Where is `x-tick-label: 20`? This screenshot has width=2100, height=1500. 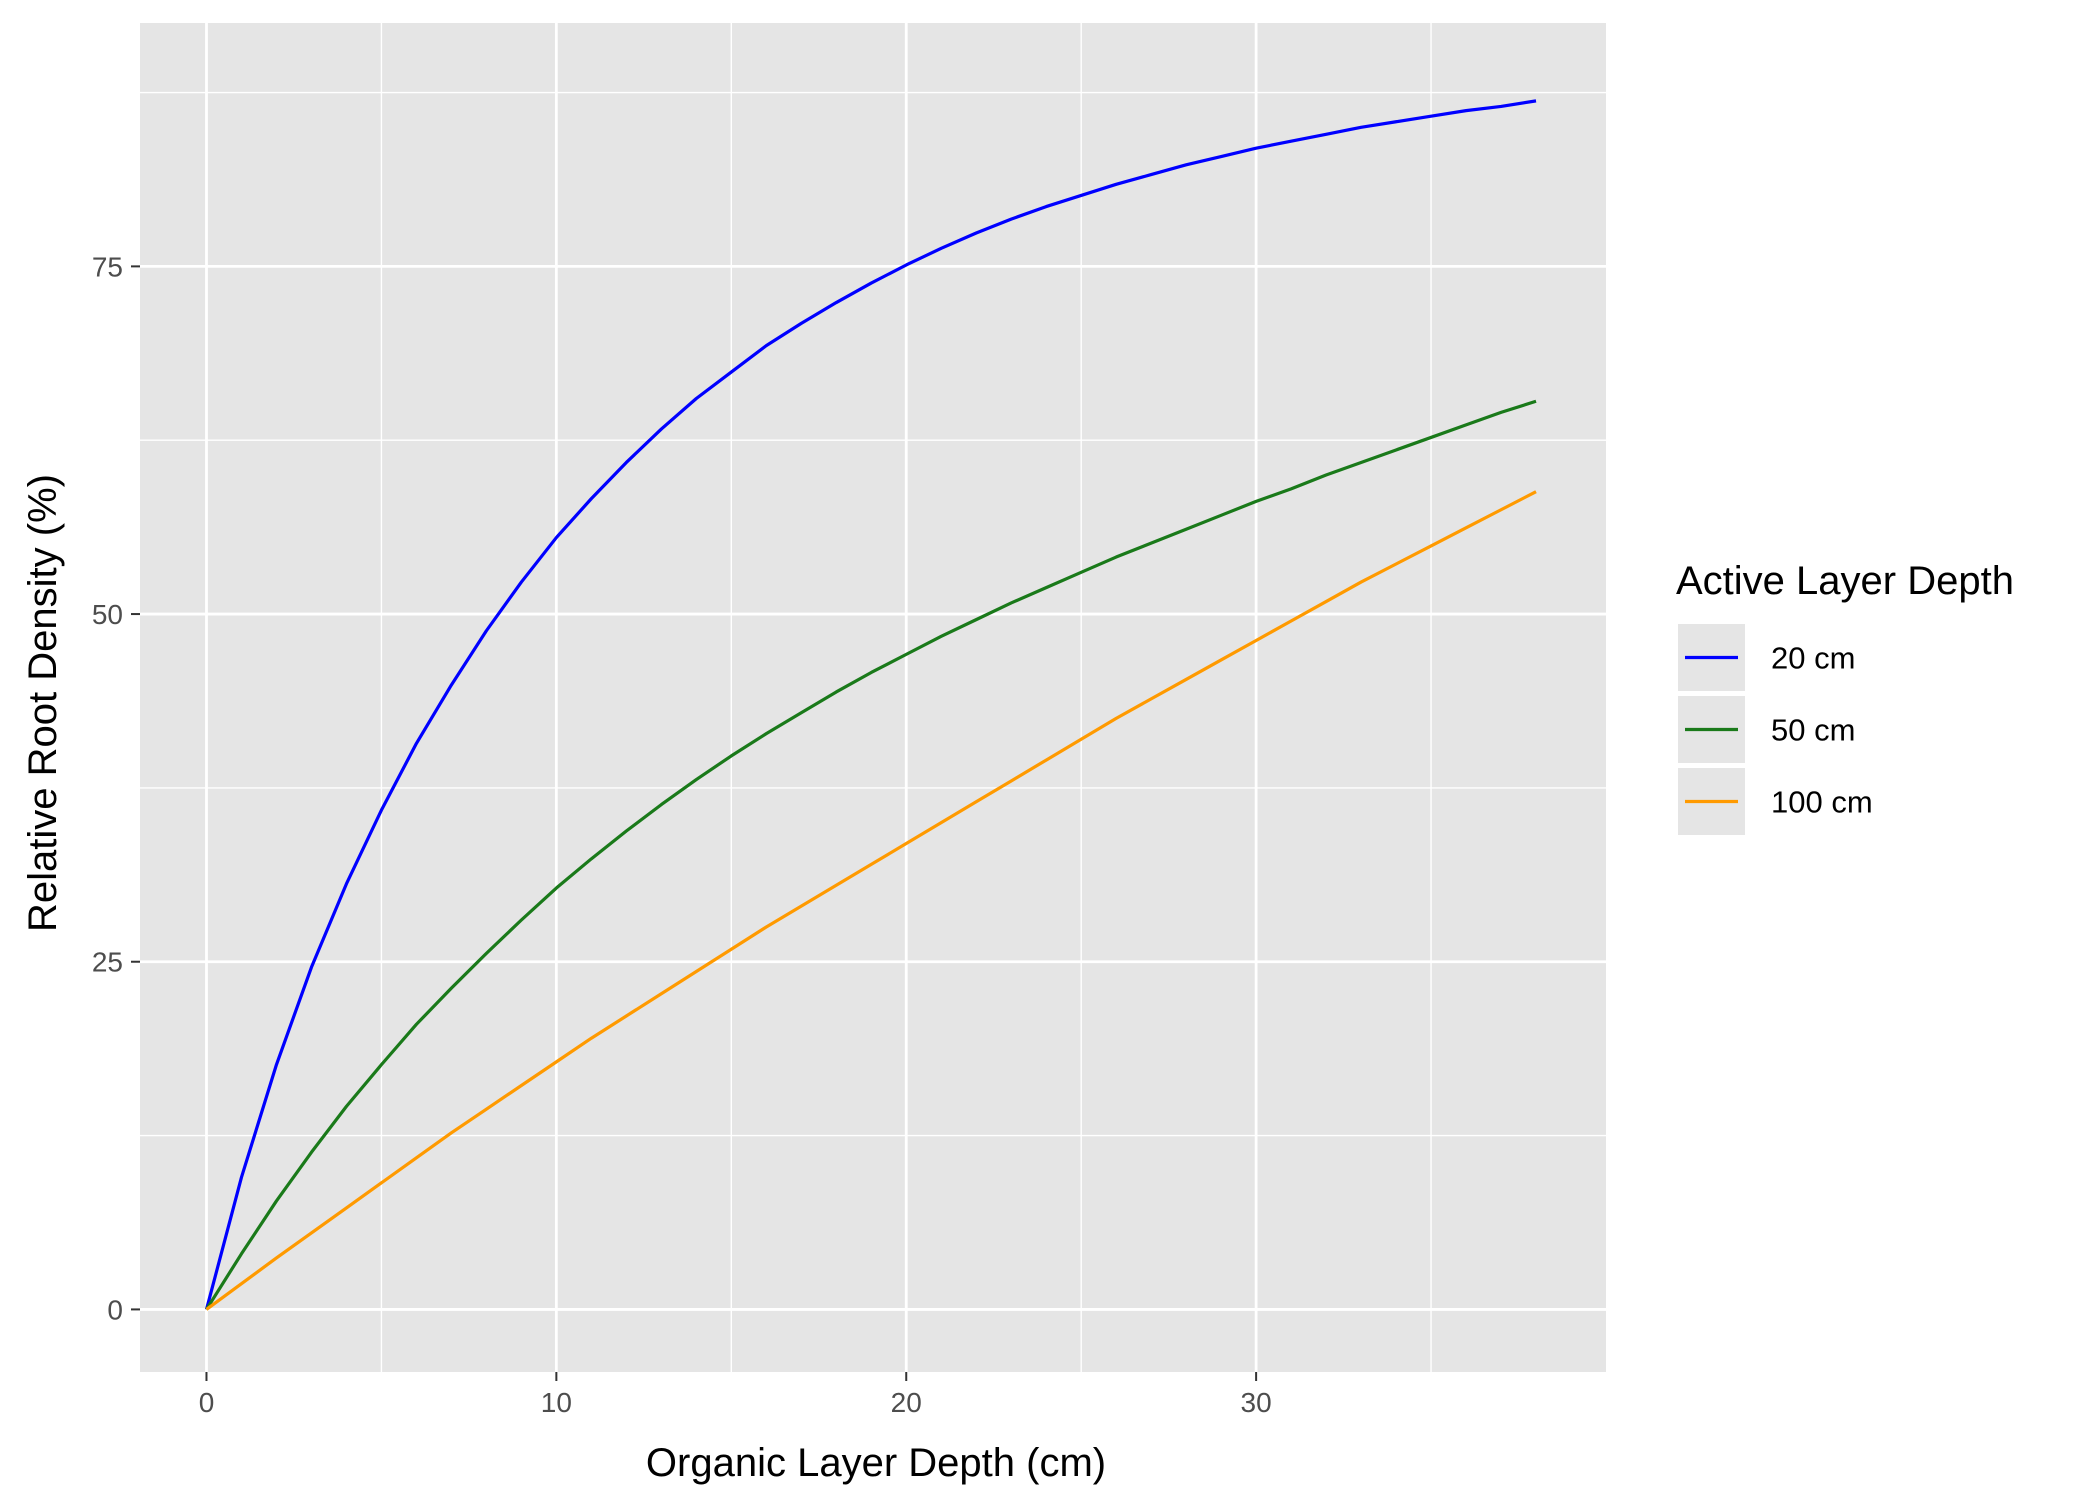 x-tick-label: 20 is located at coordinates (906, 1402).